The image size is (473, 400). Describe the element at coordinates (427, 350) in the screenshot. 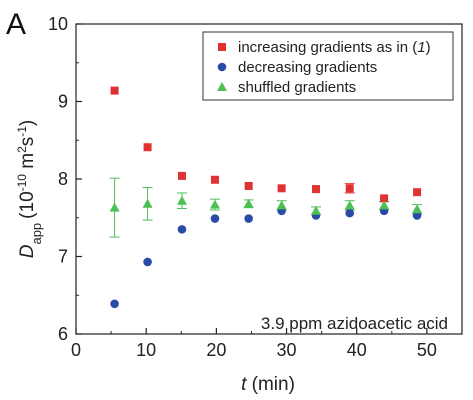

I see `x-tick-label: 50` at that location.